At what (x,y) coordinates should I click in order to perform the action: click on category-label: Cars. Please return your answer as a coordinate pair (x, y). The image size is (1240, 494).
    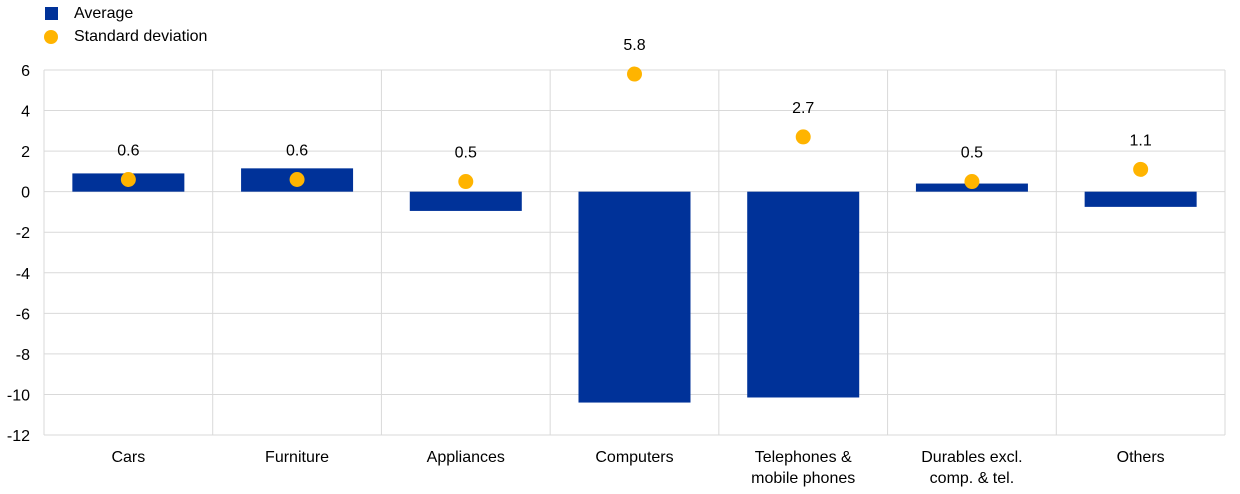
    Looking at the image, I should click on (128, 457).